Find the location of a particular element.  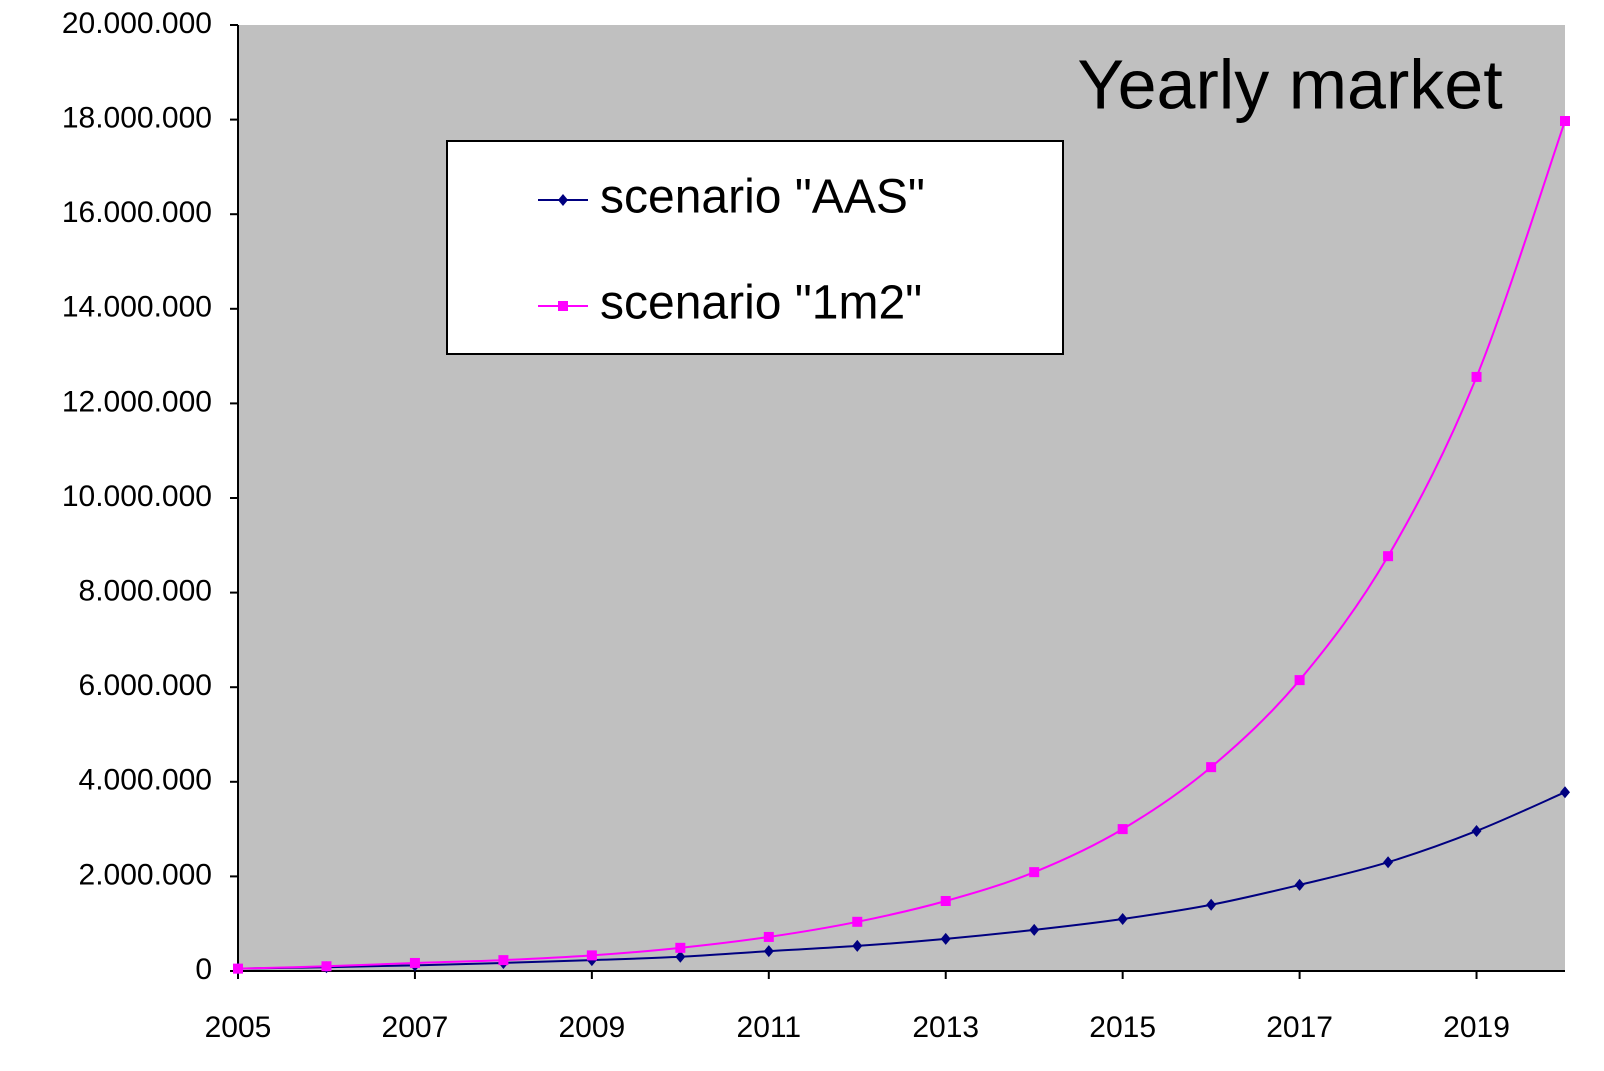

x-tick-label: 2009 is located at coordinates (591, 1027).